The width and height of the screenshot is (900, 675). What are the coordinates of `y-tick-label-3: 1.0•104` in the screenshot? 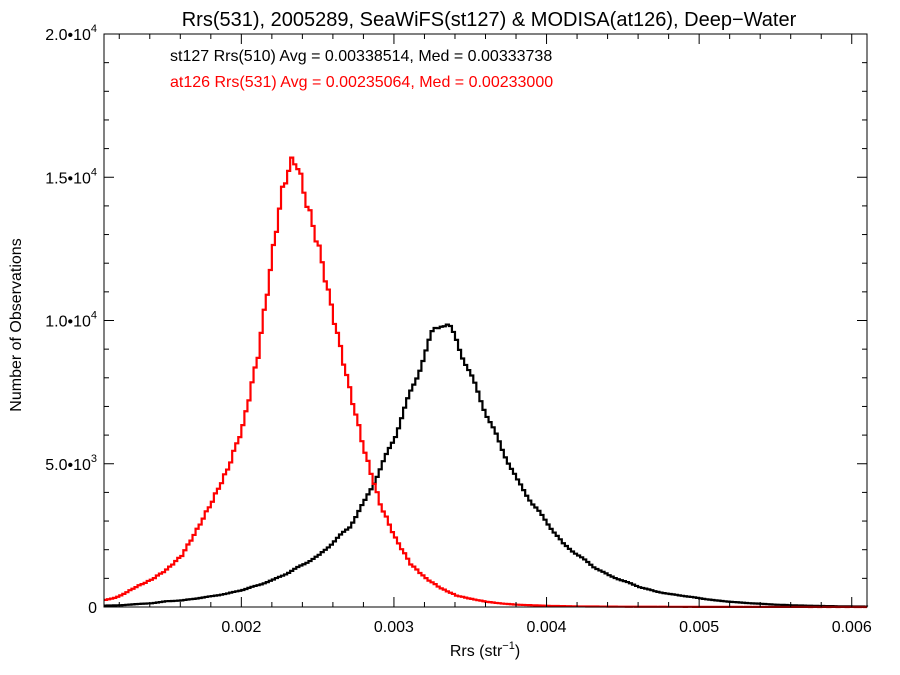 It's located at (71, 320).